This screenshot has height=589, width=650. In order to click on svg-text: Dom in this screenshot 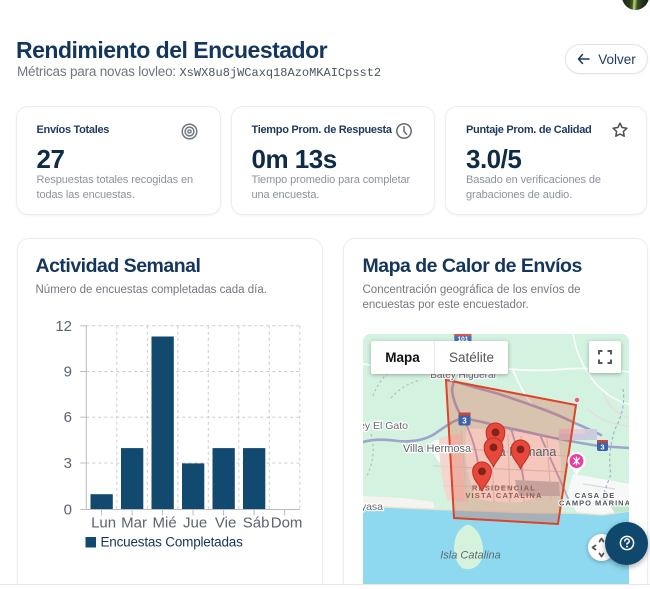, I will do `click(287, 523)`.